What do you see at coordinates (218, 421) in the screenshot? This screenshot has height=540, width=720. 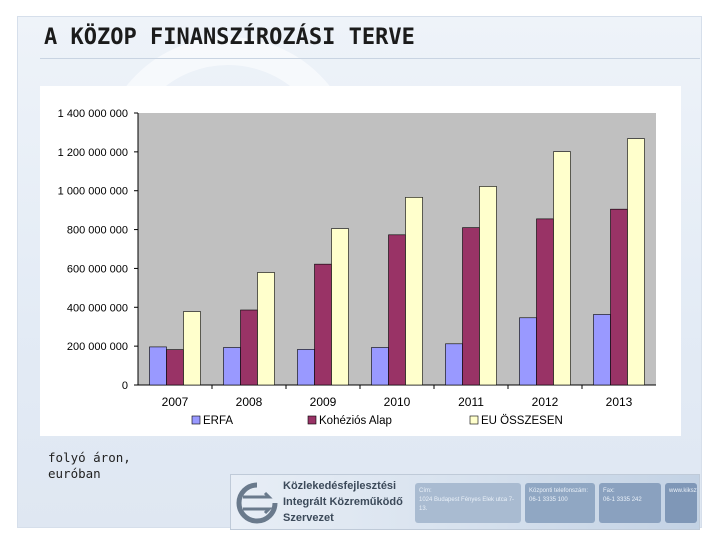 I see `legend-label: ERFA` at bounding box center [218, 421].